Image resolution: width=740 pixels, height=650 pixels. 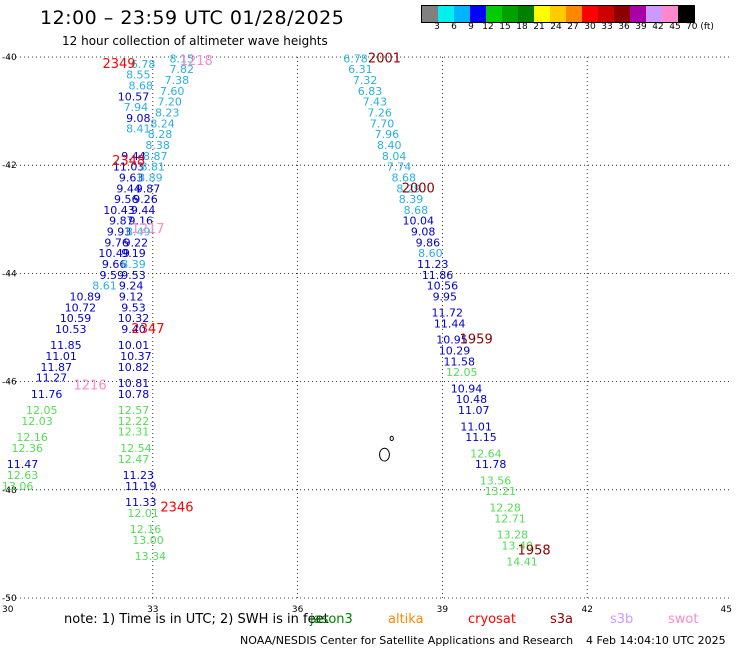 I want to click on colorbar-label: 21, so click(x=539, y=27).